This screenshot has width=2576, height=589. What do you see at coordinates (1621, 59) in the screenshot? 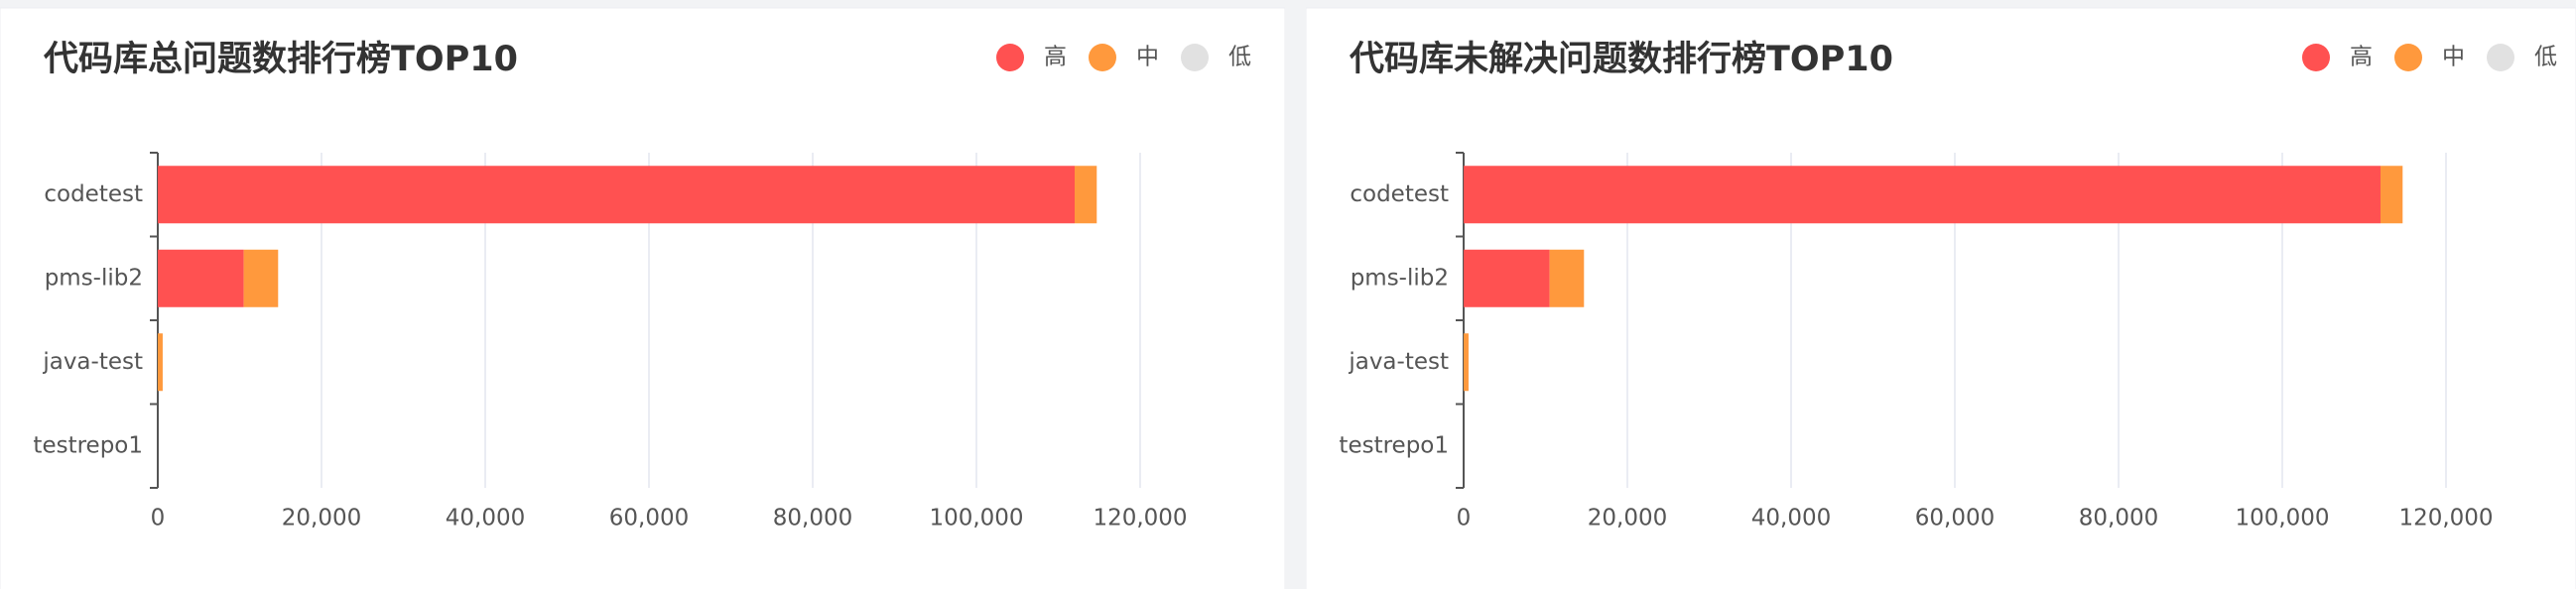
I see `chart-title: 代码库未解决问题数排行榜TOP10` at bounding box center [1621, 59].